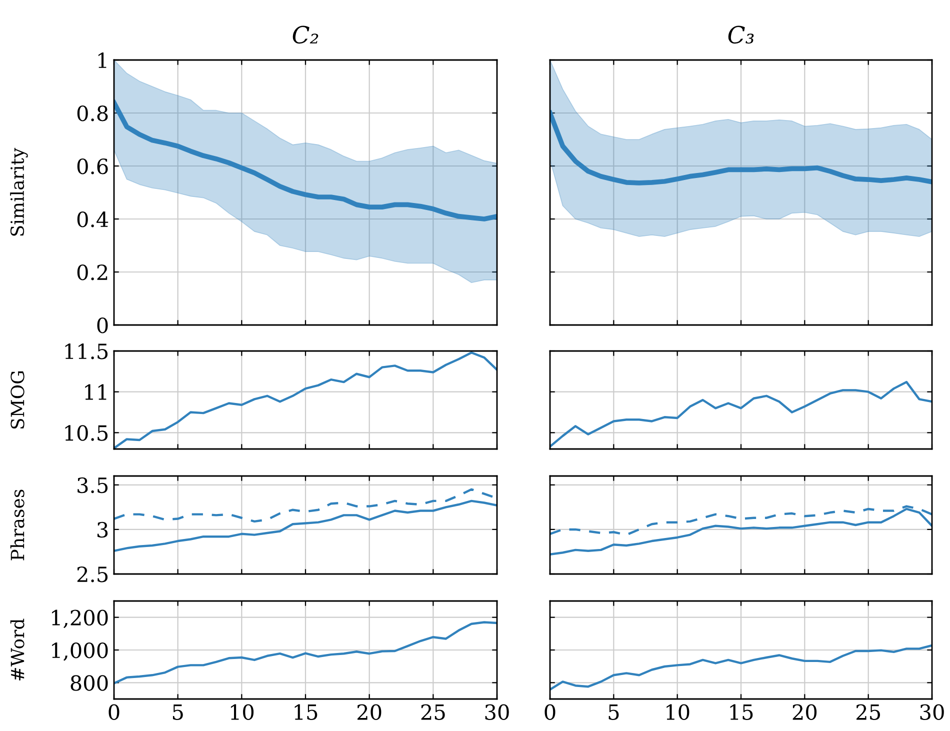 The width and height of the screenshot is (950, 731). I want to click on y-tick-label: 3, so click(102, 530).